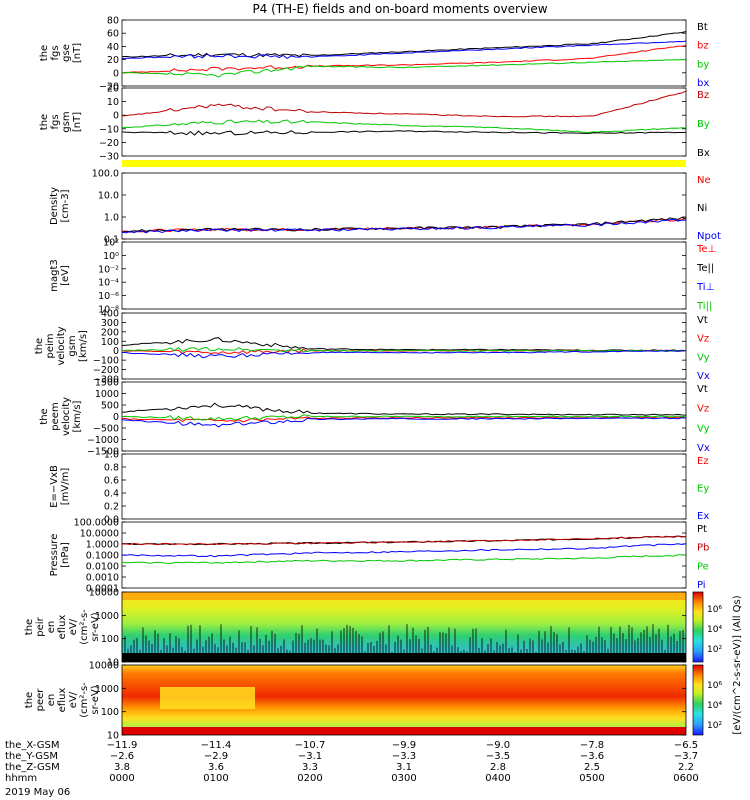 The width and height of the screenshot is (750, 800). I want to click on legend-entry: Ex, so click(703, 516).